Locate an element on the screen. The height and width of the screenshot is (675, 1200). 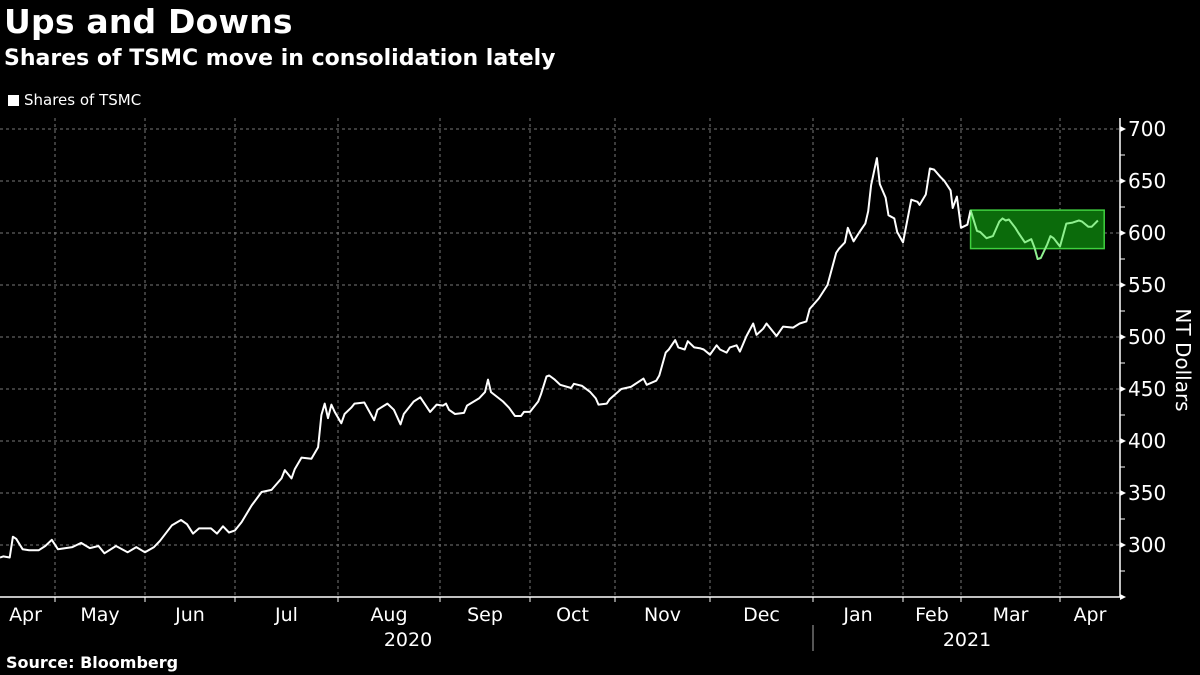
y-tick-label: 300 is located at coordinates (1147, 545).